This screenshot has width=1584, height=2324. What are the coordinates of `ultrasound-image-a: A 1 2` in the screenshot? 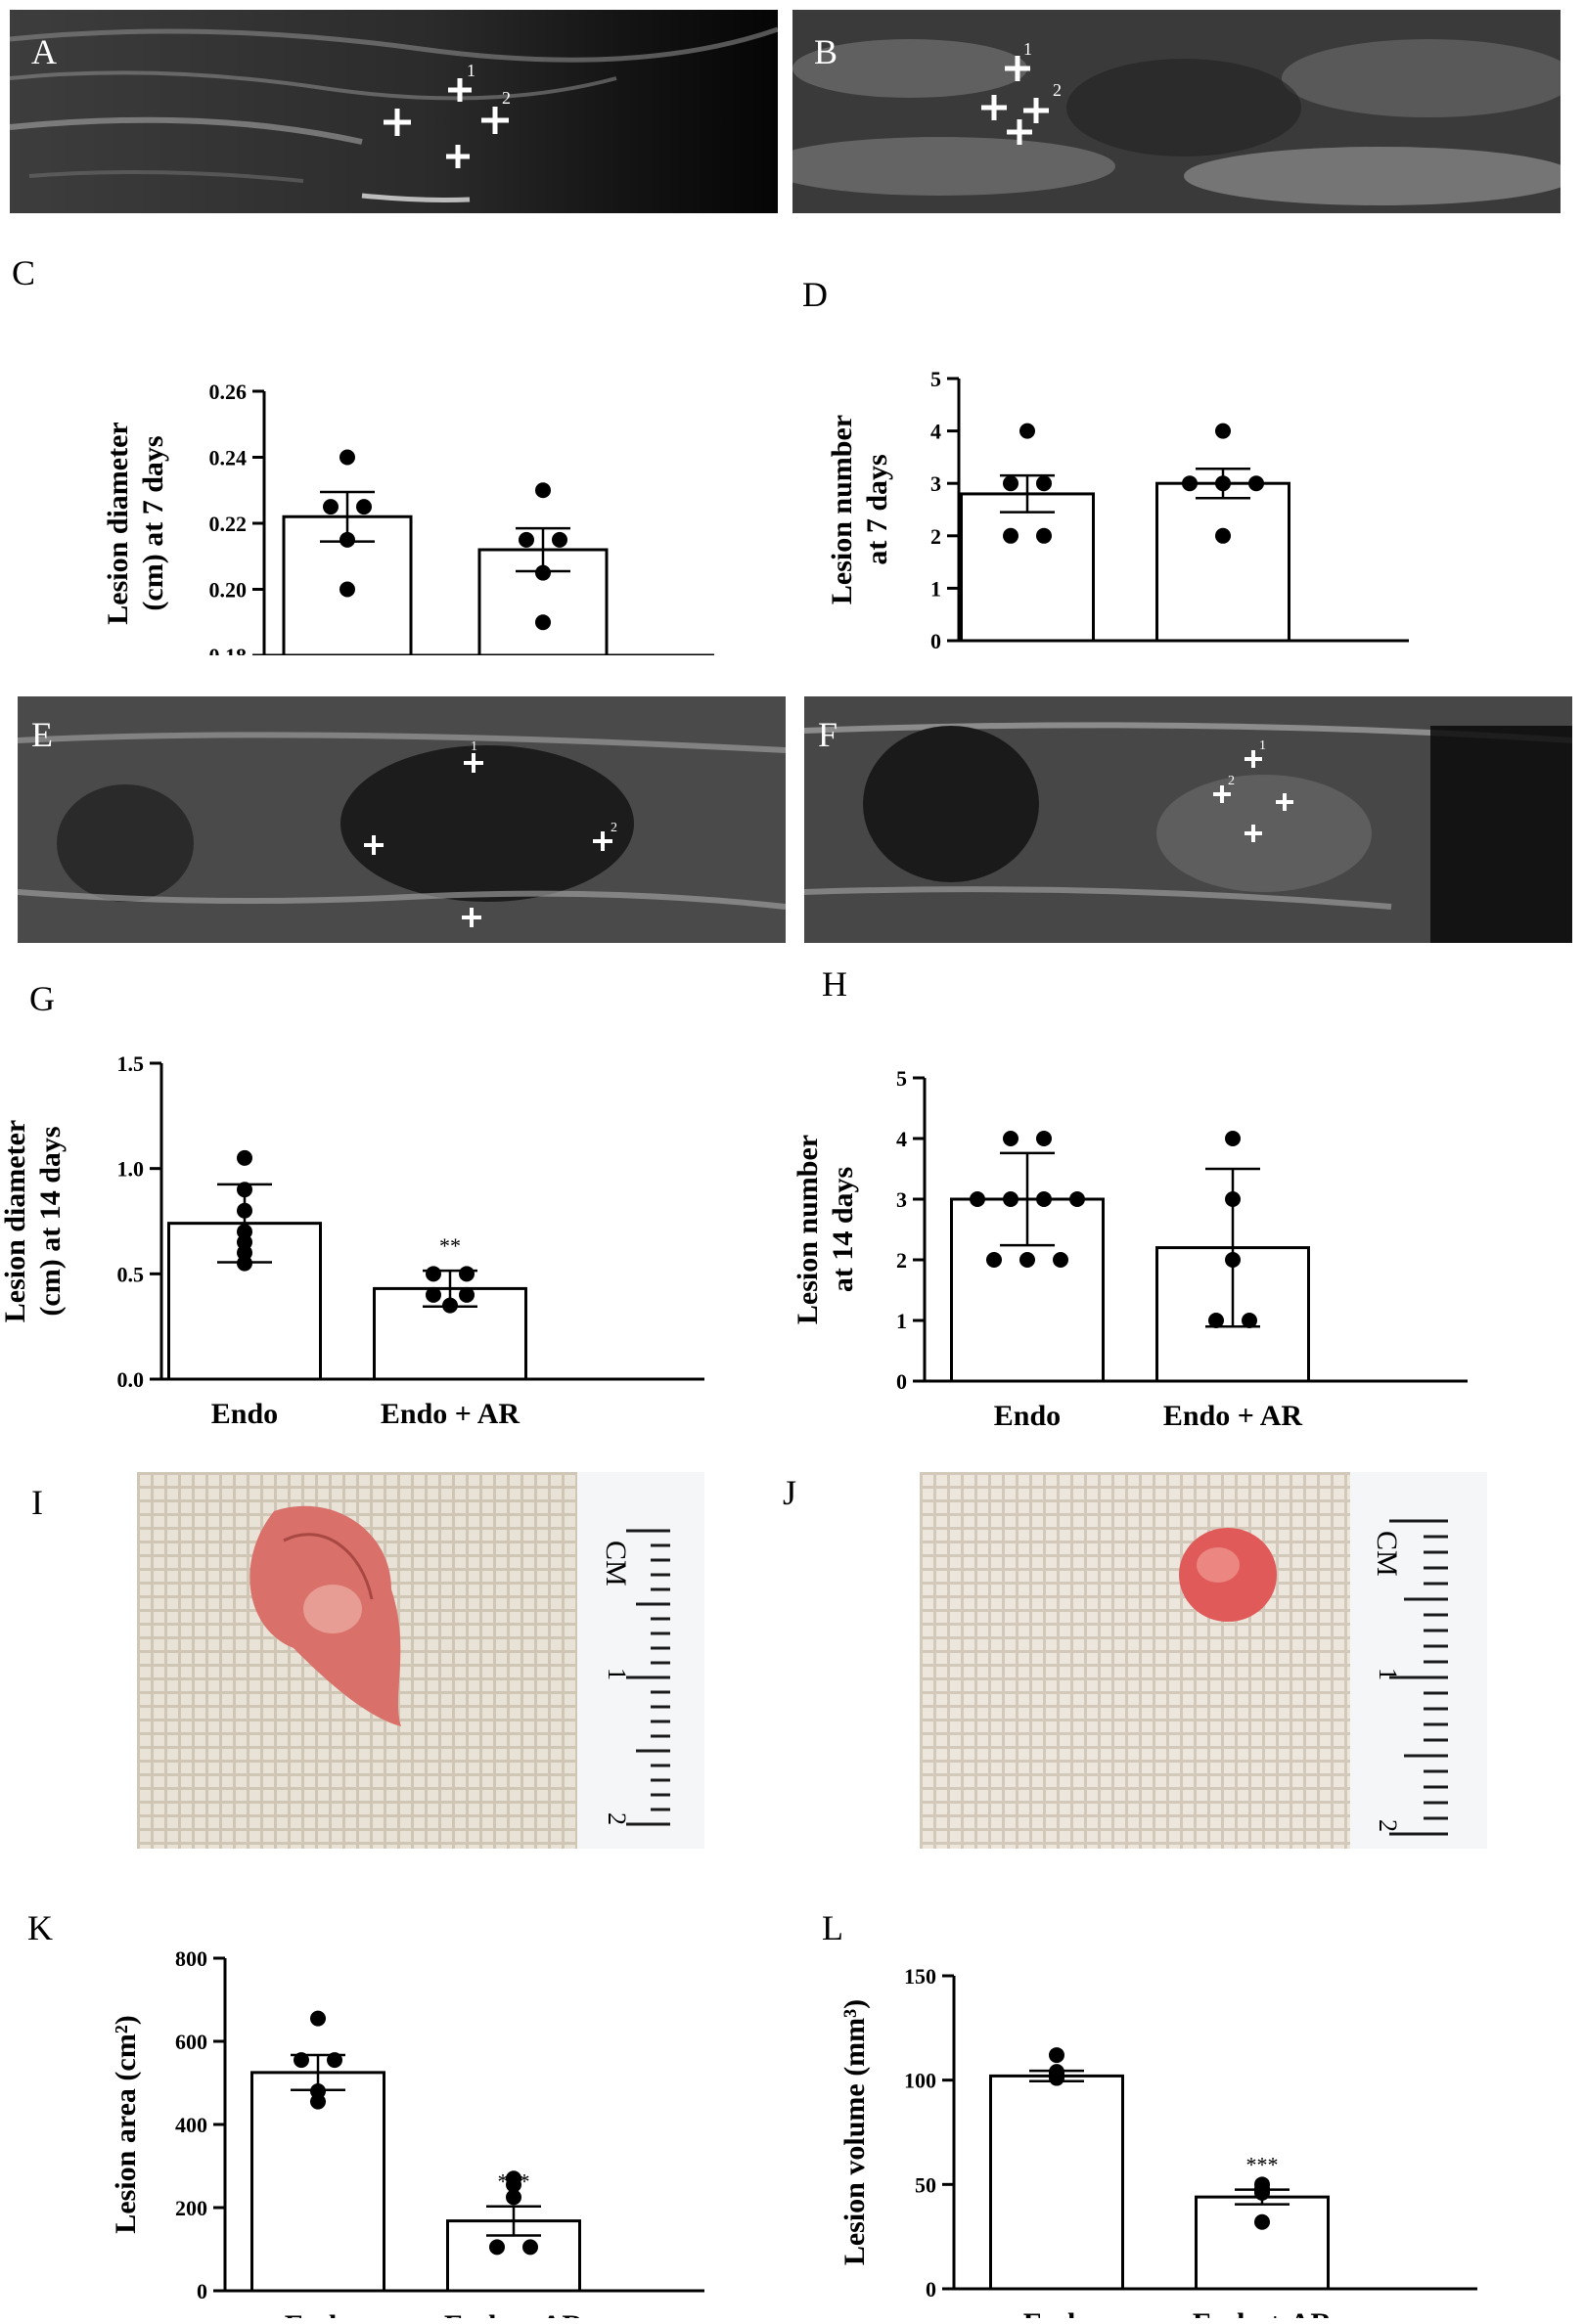 It's located at (394, 112).